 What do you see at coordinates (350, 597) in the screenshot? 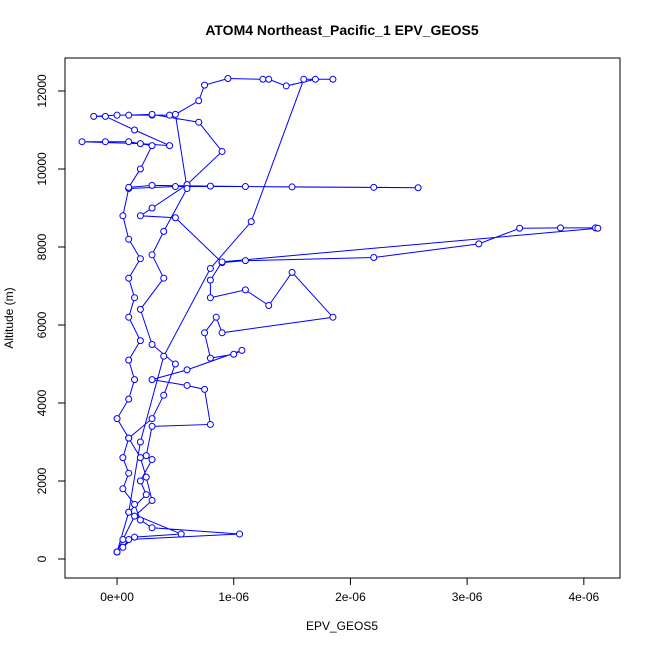
I see `x-tick-label: 2e-06` at bounding box center [350, 597].